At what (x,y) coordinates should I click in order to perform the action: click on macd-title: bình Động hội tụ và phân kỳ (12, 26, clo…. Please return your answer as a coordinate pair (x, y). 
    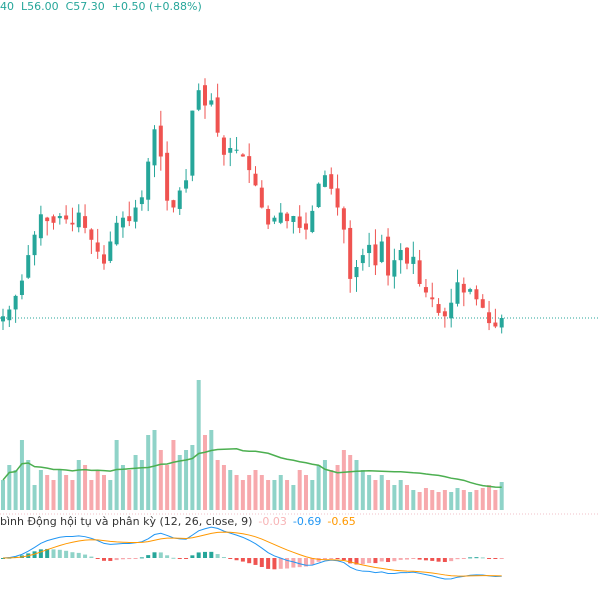
    Looking at the image, I should click on (126, 521).